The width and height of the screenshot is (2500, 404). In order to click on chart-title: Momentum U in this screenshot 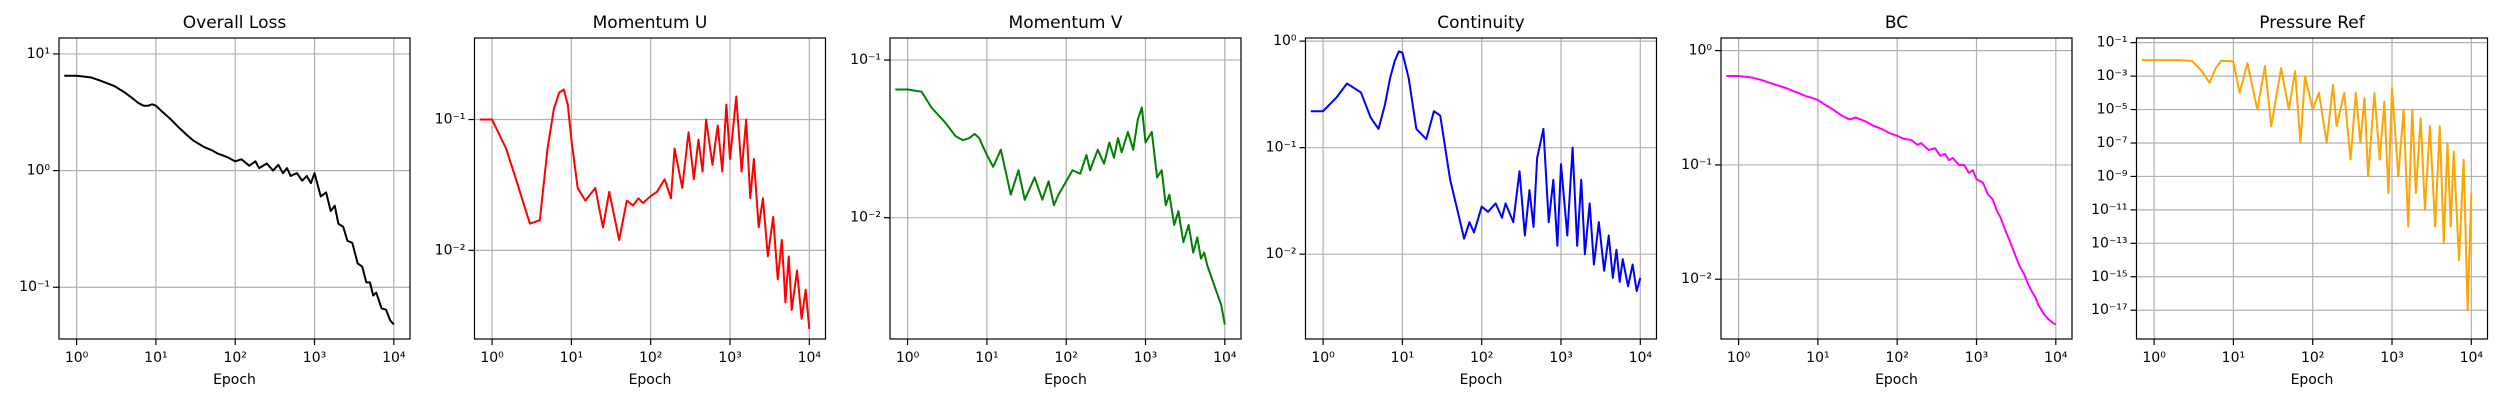, I will do `click(650, 23)`.